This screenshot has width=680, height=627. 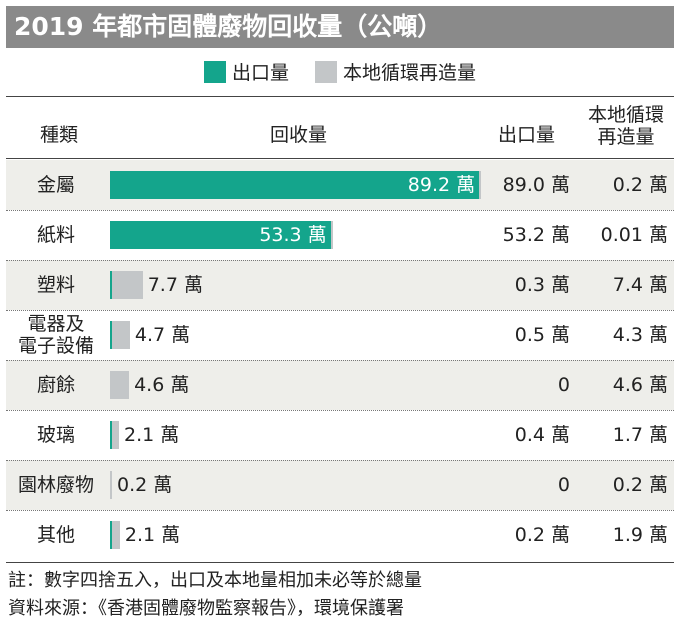 I want to click on local-value: 4.3 萬, so click(x=640, y=335).